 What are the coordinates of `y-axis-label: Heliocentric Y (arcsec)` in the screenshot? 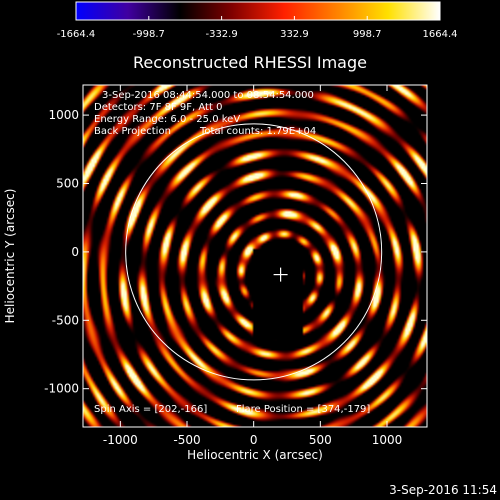 It's located at (10, 256).